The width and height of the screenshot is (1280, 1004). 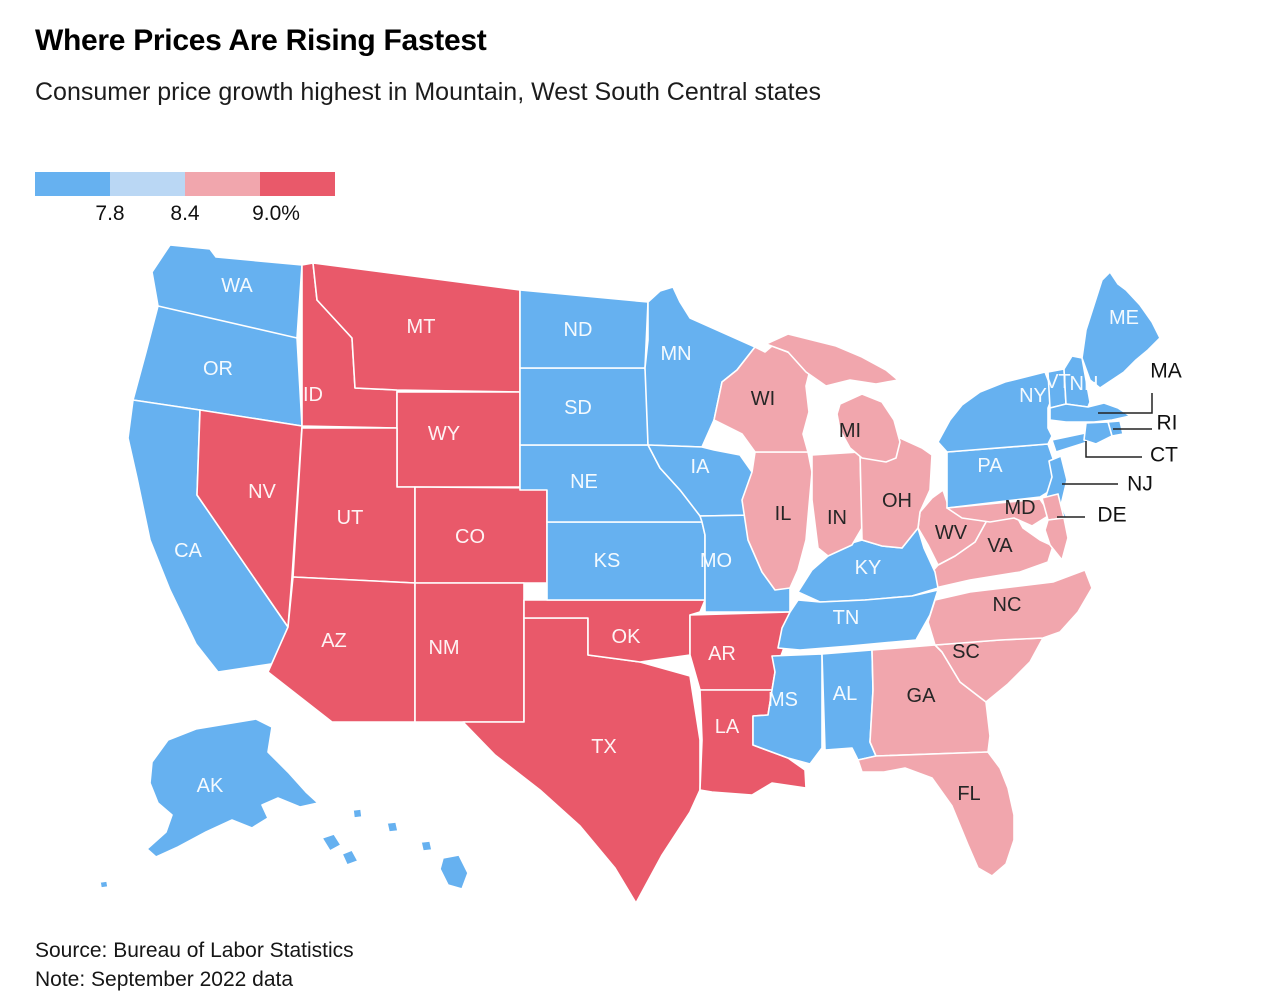 What do you see at coordinates (868, 428) in the screenshot?
I see `state-MI-lower-peninsula` at bounding box center [868, 428].